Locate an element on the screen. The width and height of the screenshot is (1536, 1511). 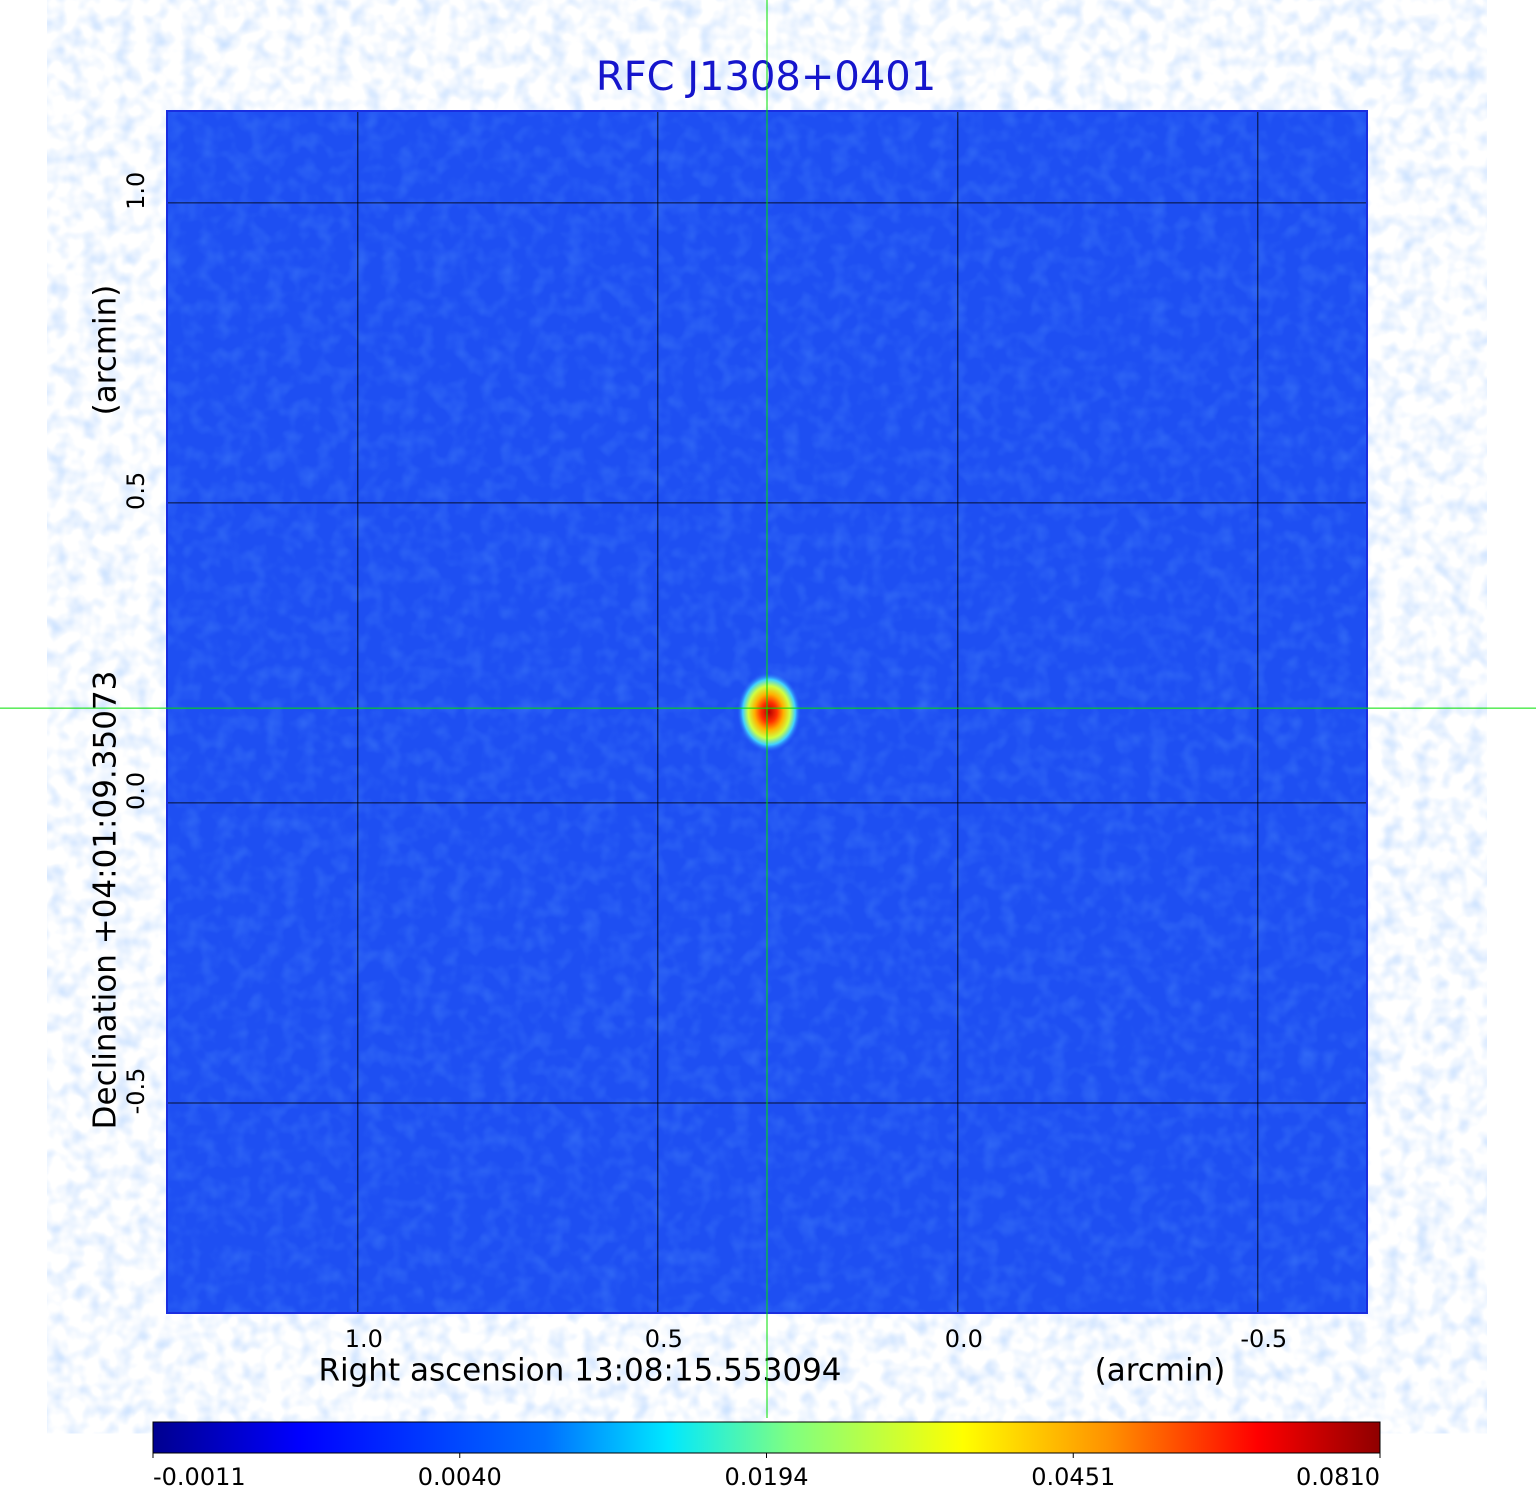
colorbar-tick-label: 0.0810 is located at coordinates (1338, 1477).